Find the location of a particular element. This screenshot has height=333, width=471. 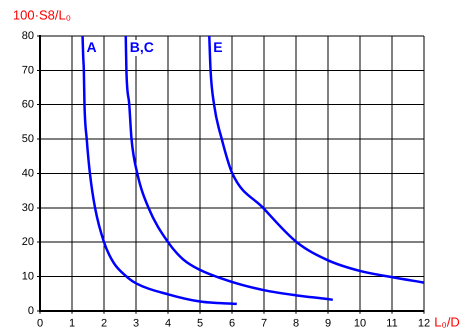

y-tick-label: 20 is located at coordinates (28, 242).